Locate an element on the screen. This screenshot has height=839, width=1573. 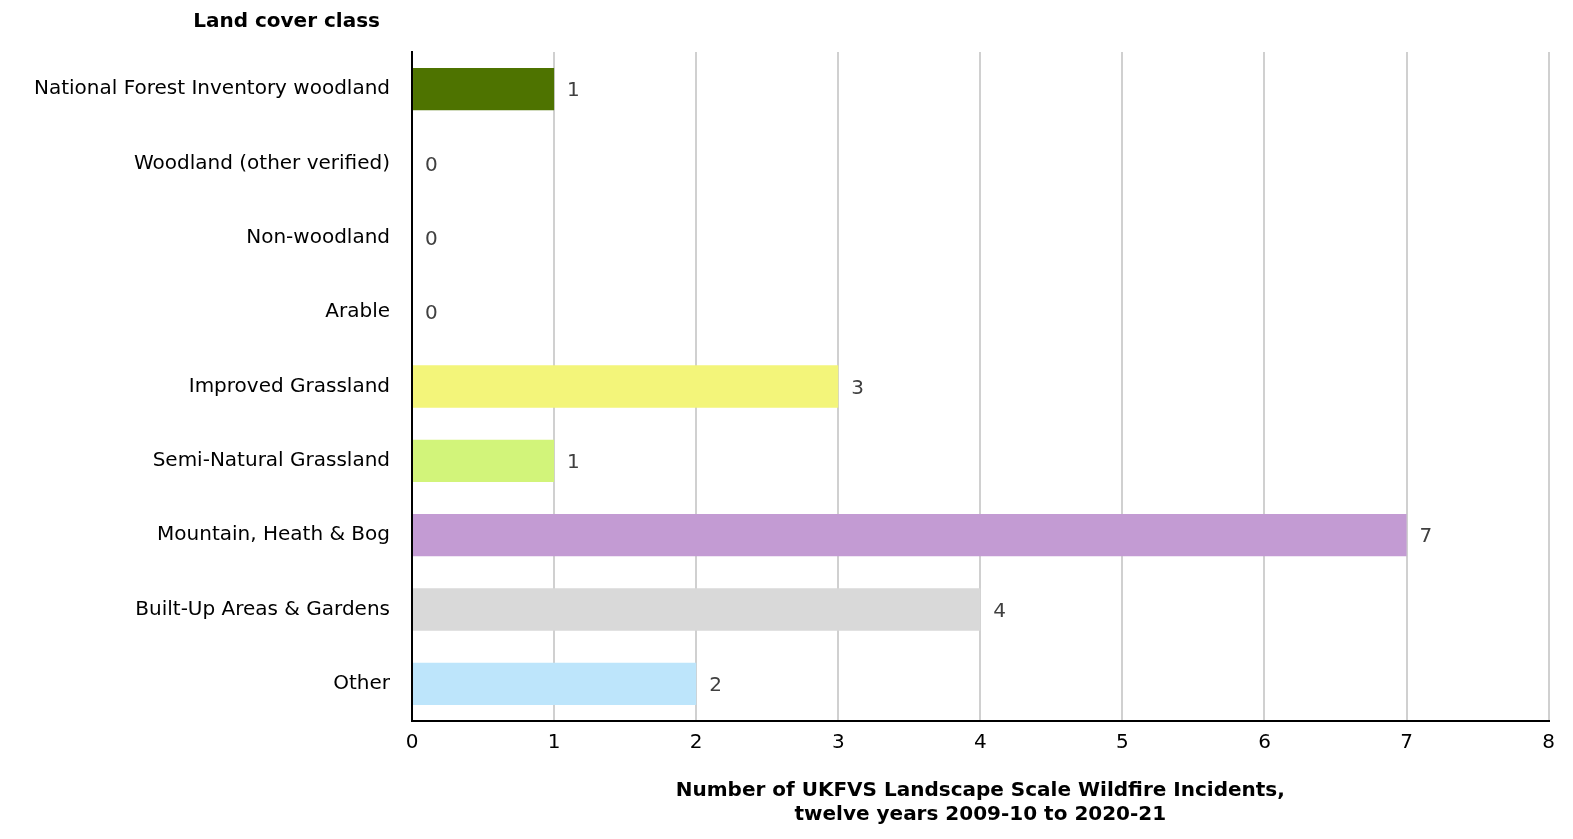
x-tick-label: 3 is located at coordinates (838, 741).